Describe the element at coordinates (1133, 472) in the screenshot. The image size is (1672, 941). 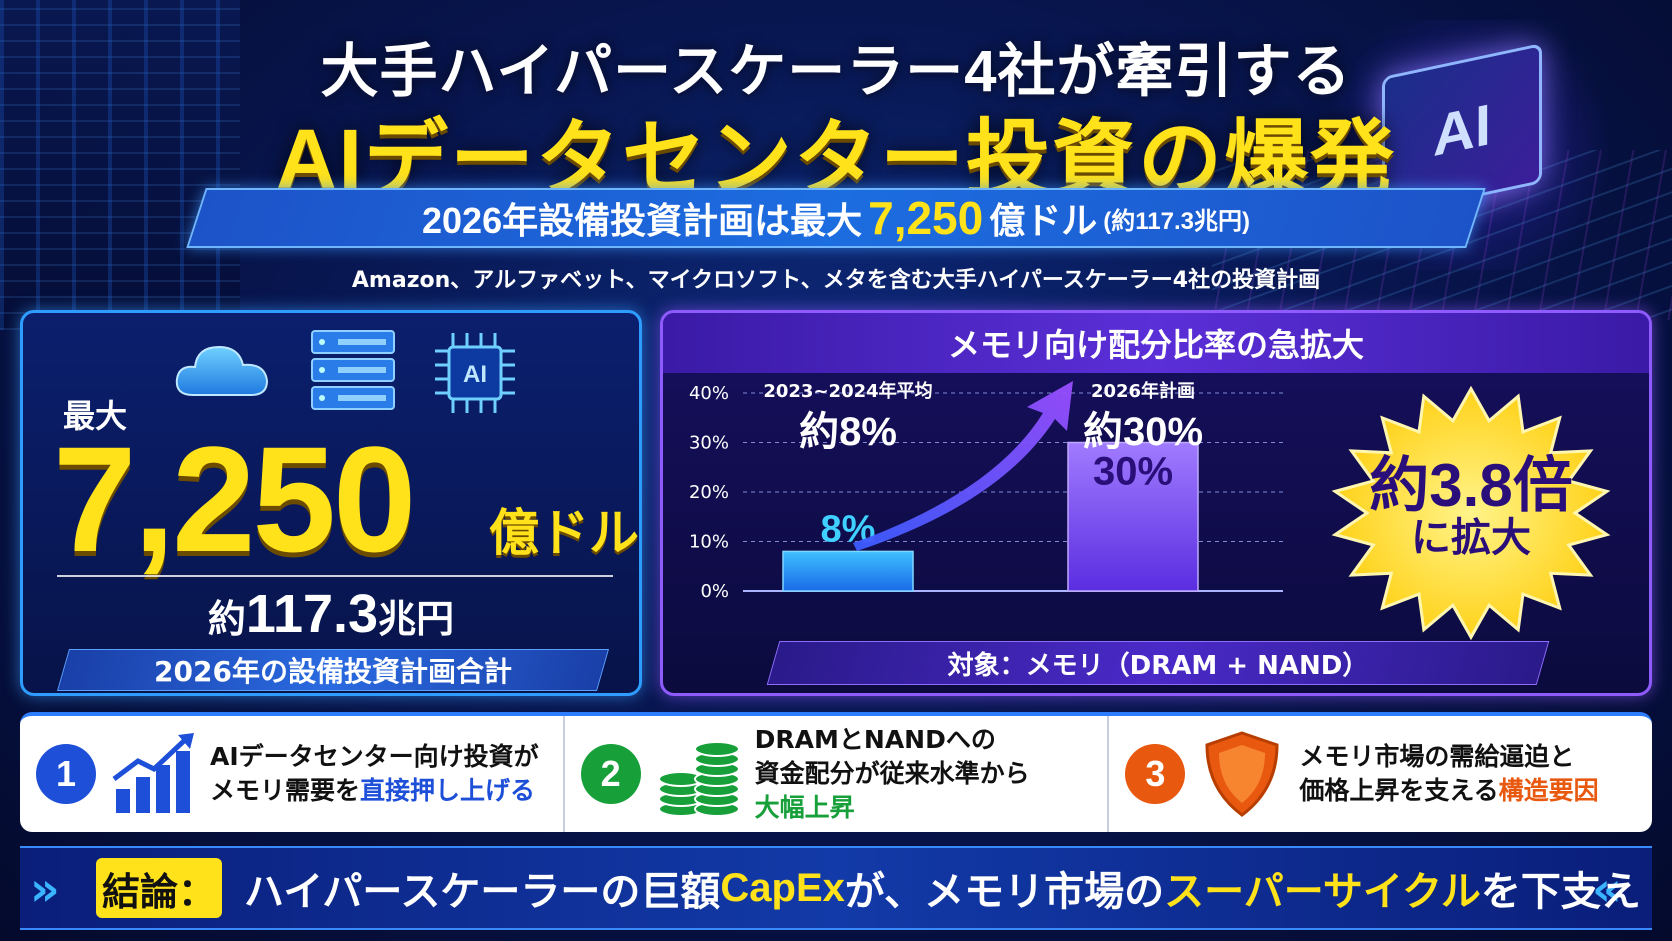
I see `bar-value-label: 30%` at that location.